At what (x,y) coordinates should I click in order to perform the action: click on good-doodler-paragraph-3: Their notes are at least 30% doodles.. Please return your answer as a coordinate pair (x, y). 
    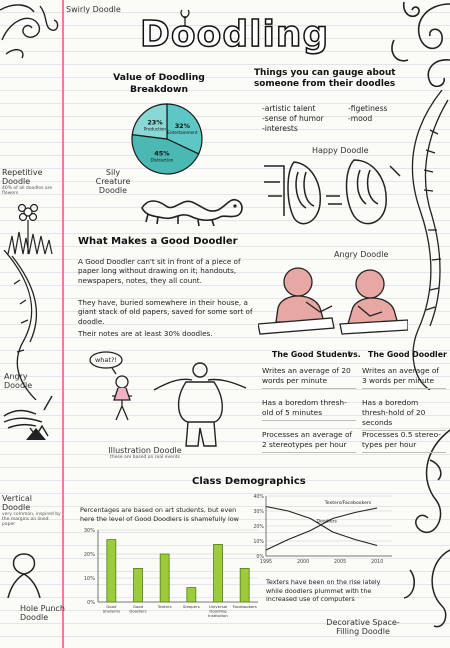
    Looking at the image, I should click on (145, 333).